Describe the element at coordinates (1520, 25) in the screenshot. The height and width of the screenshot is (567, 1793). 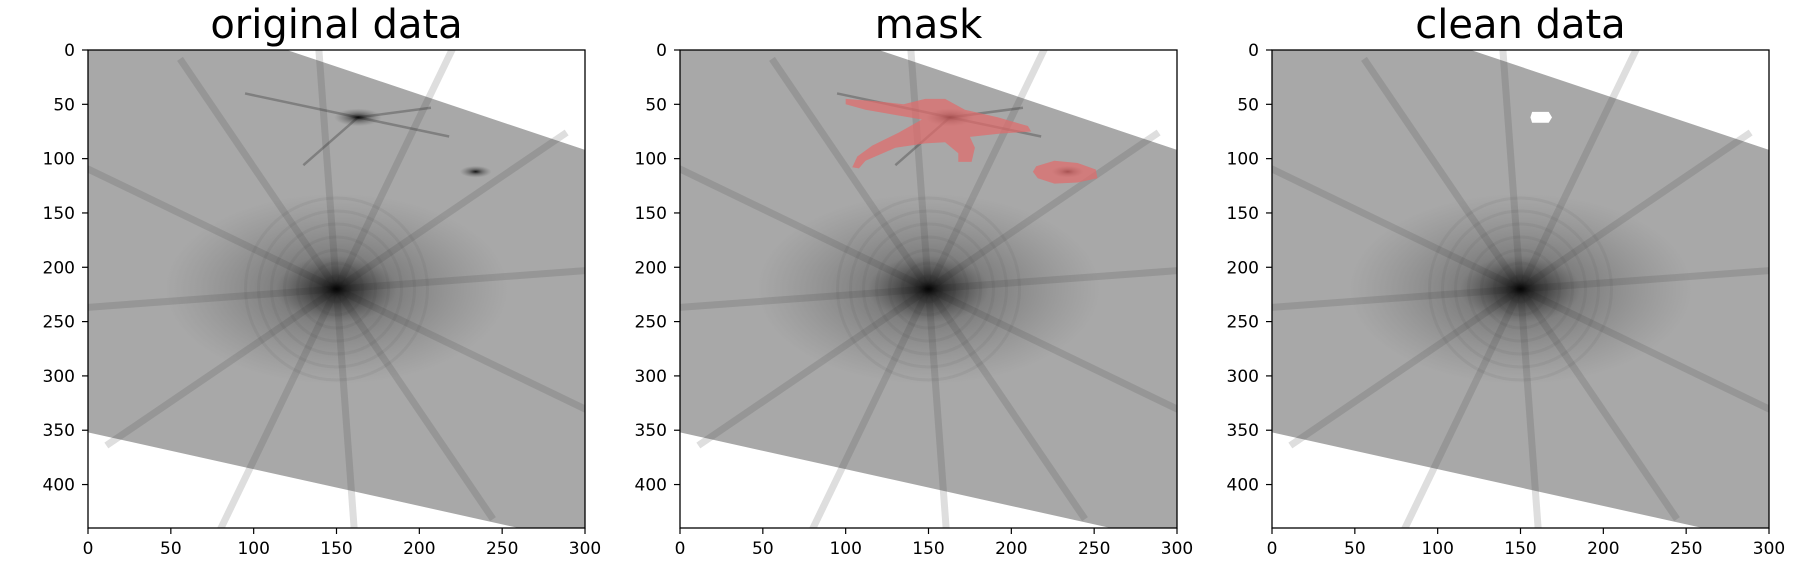
I see `panel-title: clean data` at that location.